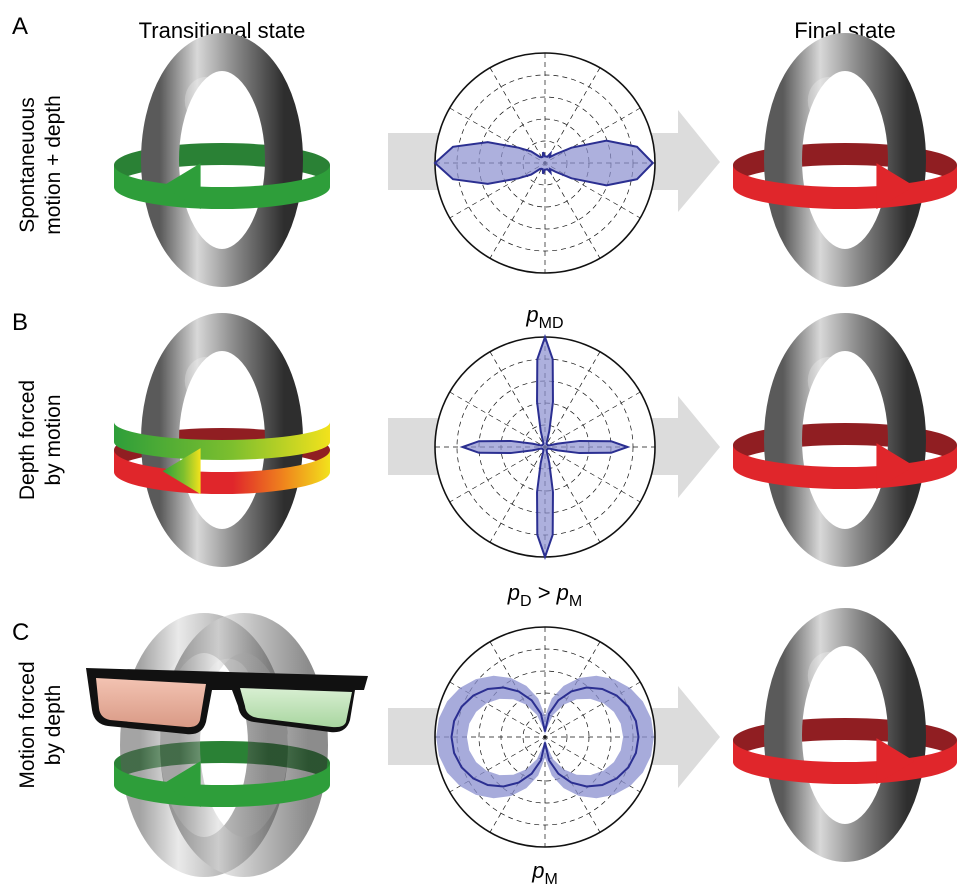  What do you see at coordinates (27, 164) in the screenshot?
I see `row-label-a-line1: Spontaneuous` at bounding box center [27, 164].